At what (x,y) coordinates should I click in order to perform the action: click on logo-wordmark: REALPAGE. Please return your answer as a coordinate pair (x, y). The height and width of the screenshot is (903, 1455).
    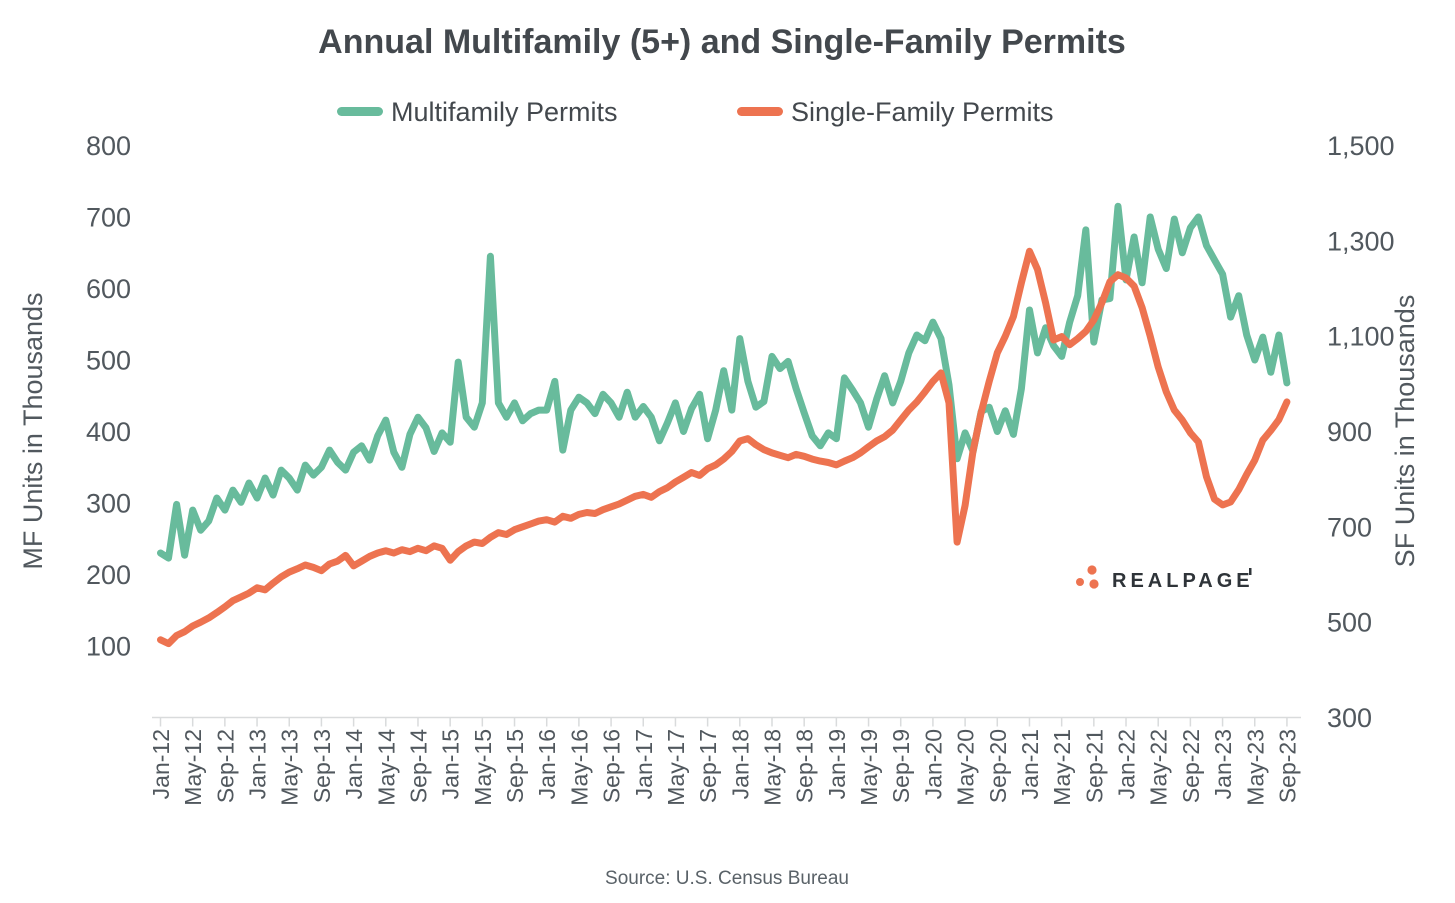
    Looking at the image, I should click on (1183, 581).